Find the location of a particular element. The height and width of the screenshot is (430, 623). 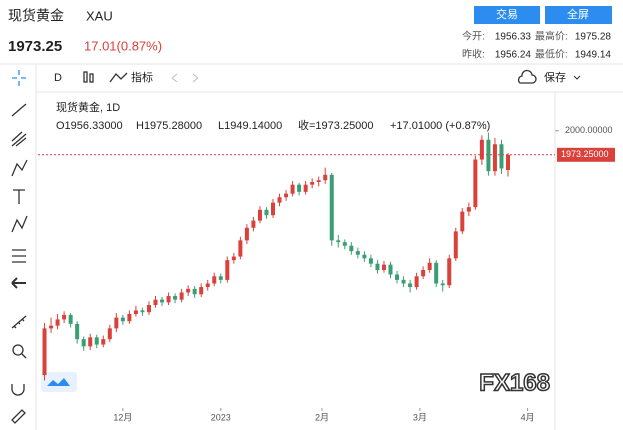

x-tick-label: 4月 is located at coordinates (528, 417).